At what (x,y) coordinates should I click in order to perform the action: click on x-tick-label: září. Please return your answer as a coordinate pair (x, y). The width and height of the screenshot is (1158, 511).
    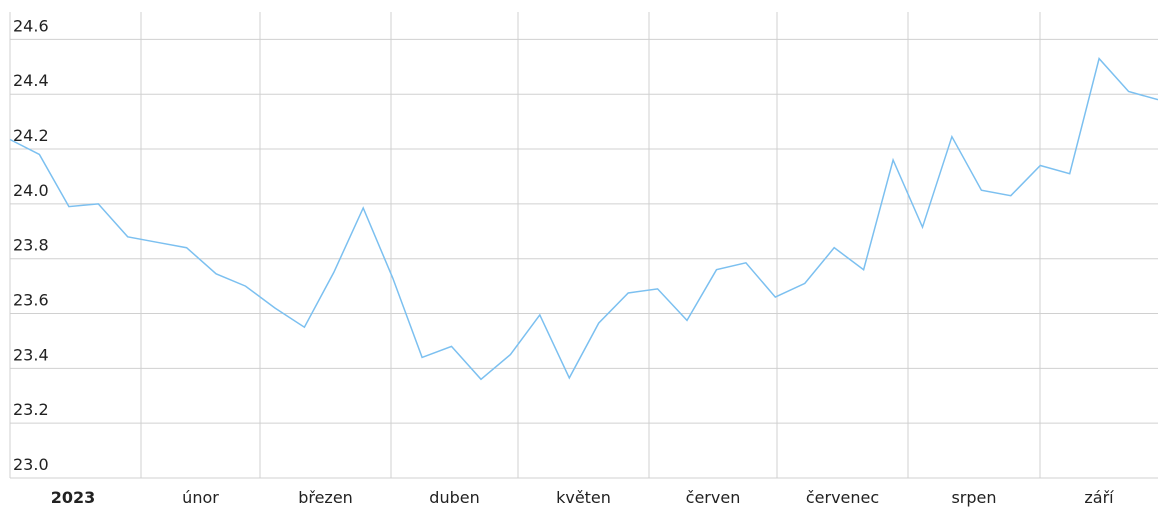
    Looking at the image, I should click on (1099, 497).